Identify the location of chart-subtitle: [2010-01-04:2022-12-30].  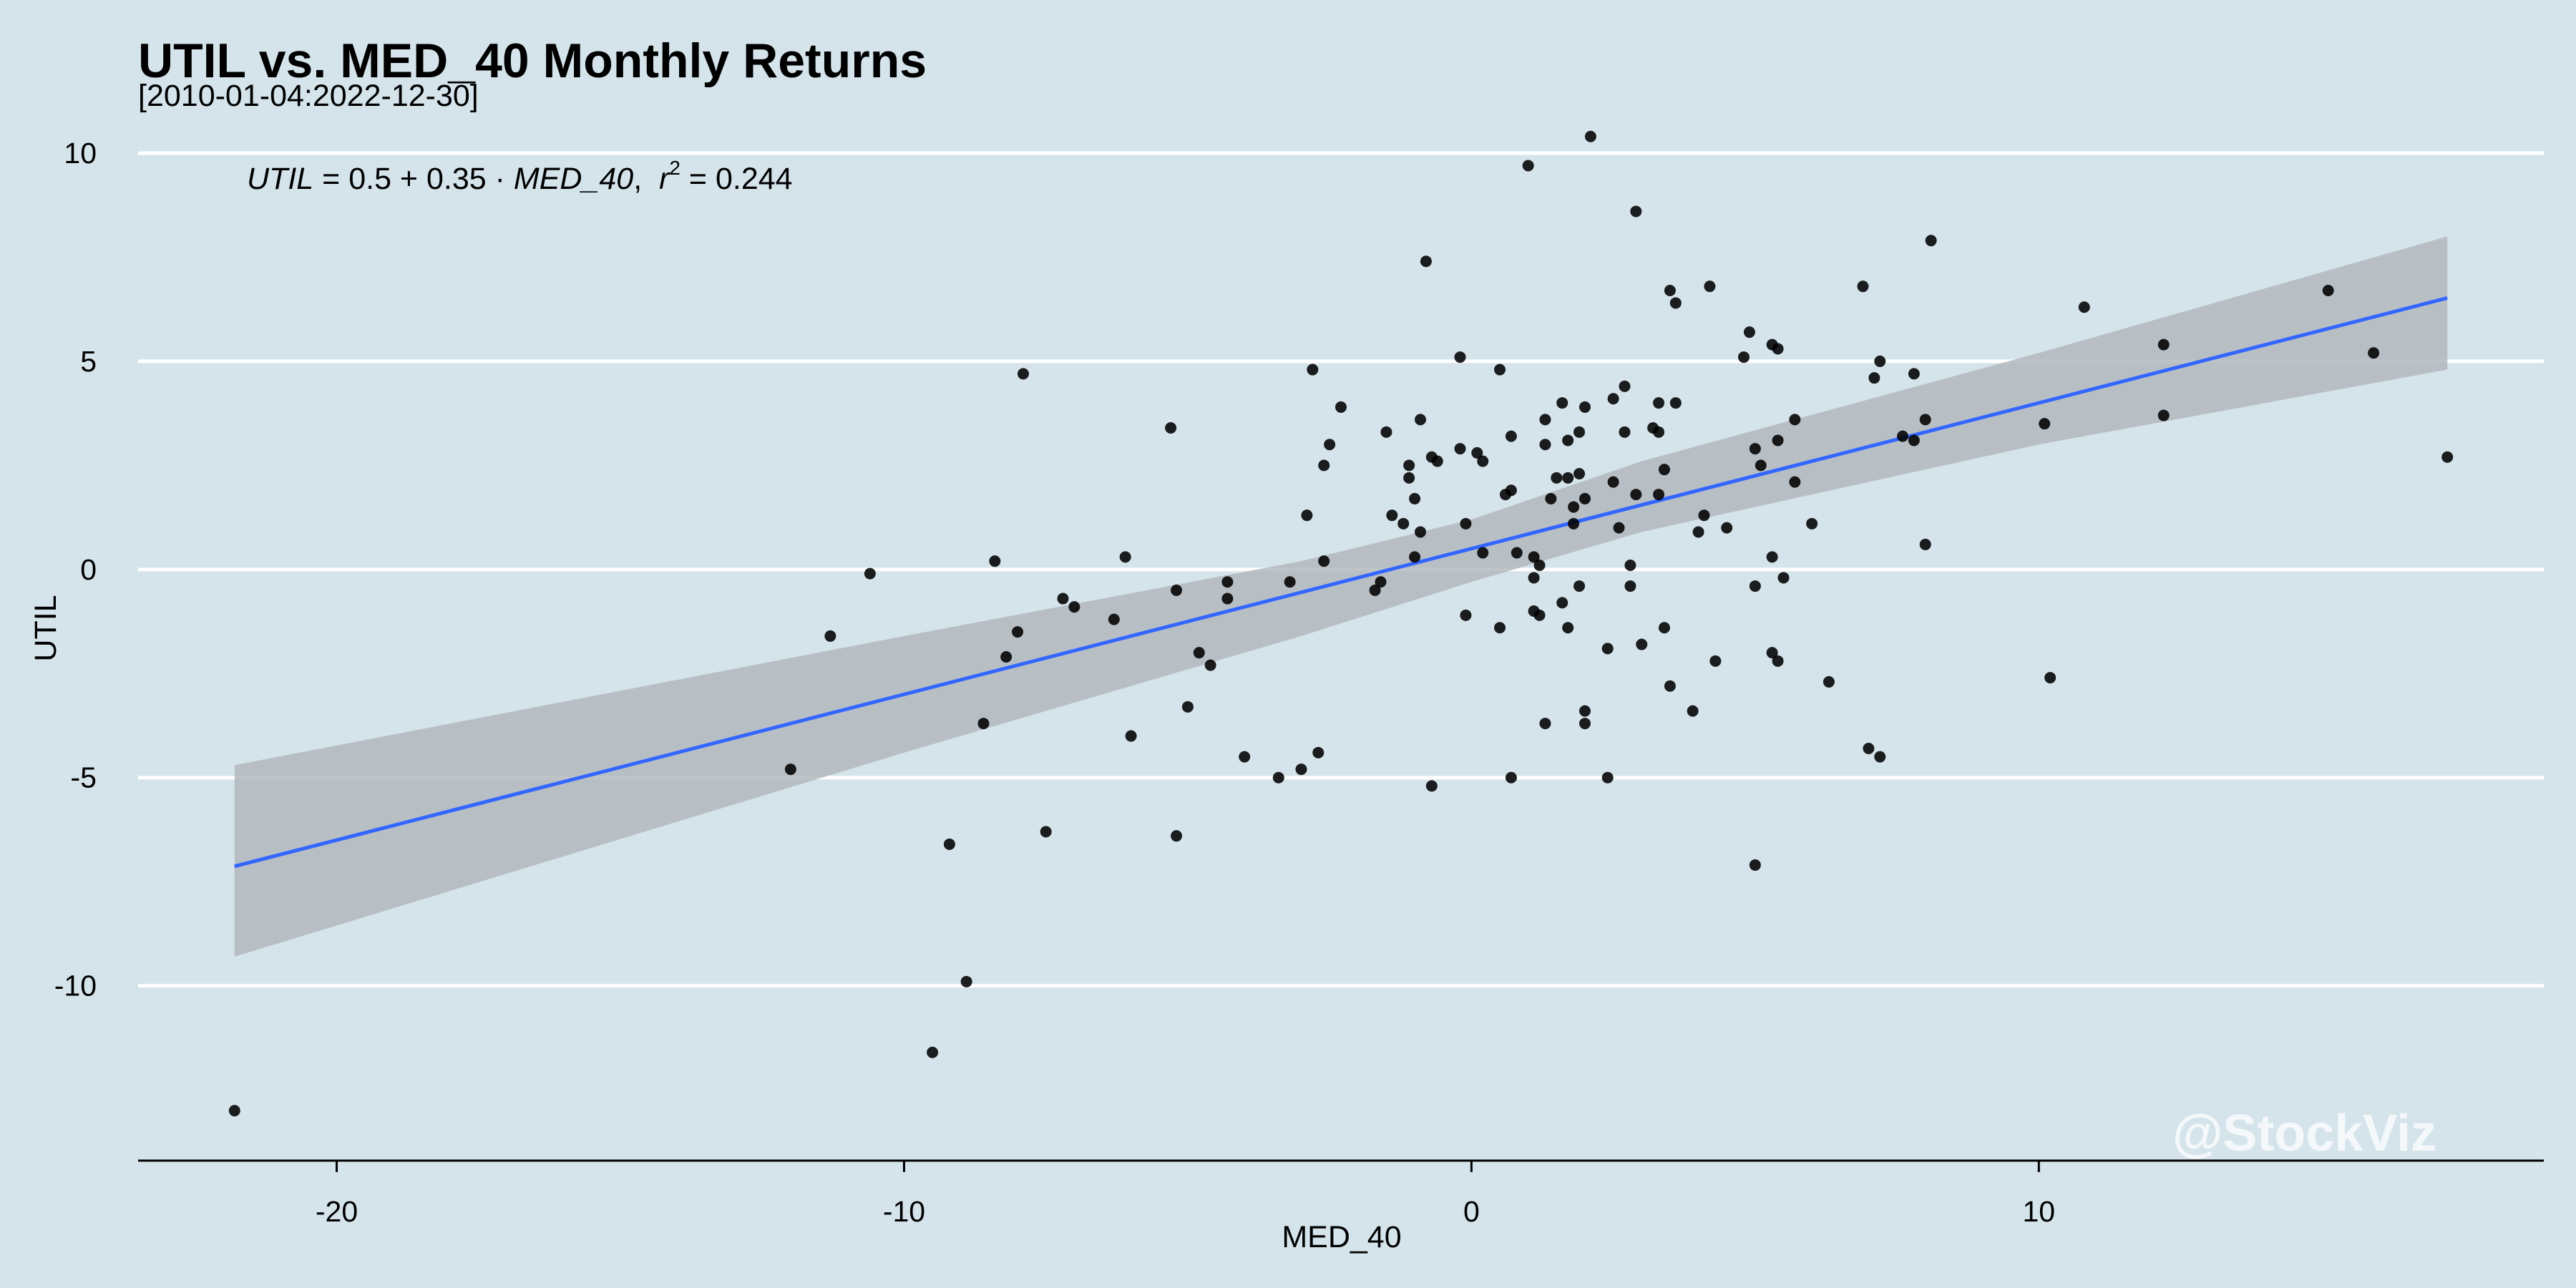
(308, 96).